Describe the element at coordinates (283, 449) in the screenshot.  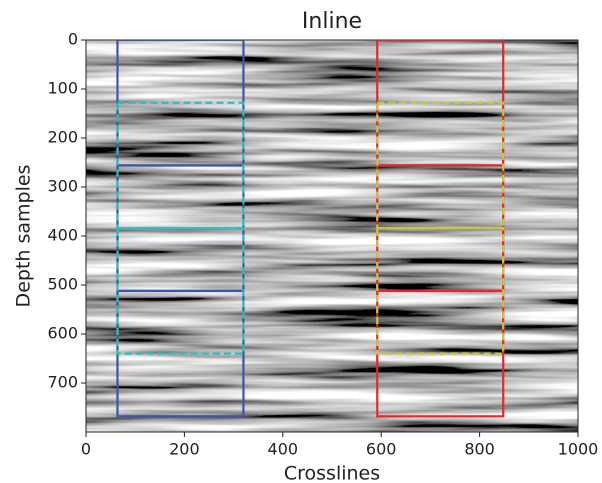
I see `x-tick-label: 400` at that location.